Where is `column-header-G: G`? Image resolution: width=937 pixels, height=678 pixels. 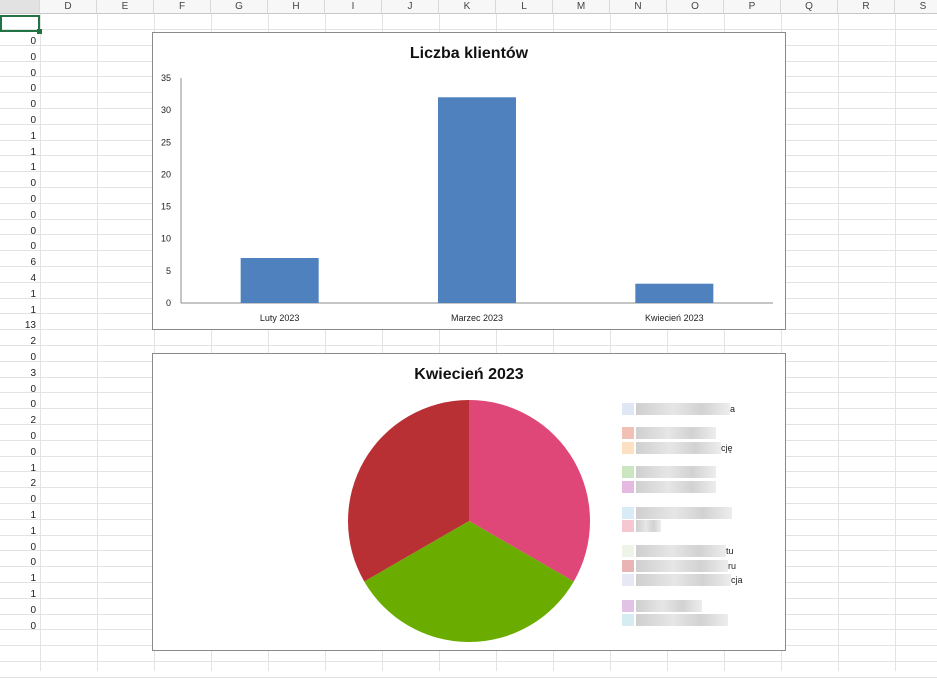 column-header-G: G is located at coordinates (239, 7).